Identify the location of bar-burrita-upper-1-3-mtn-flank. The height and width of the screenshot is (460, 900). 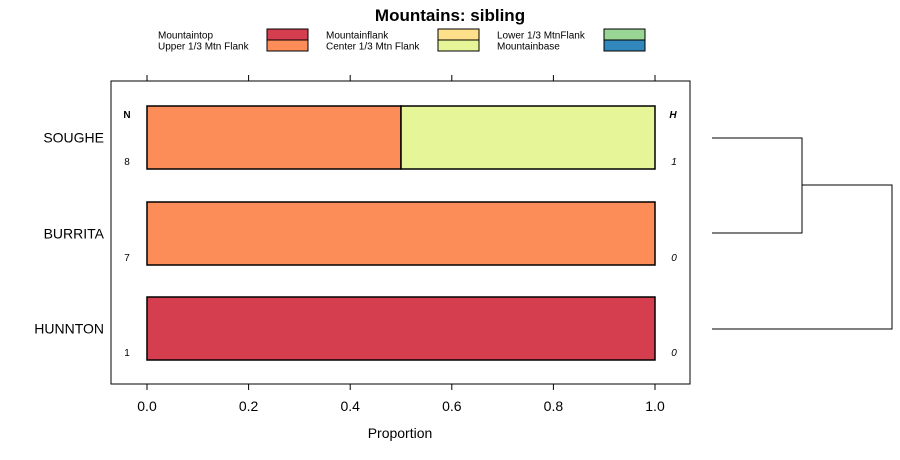
(401, 233).